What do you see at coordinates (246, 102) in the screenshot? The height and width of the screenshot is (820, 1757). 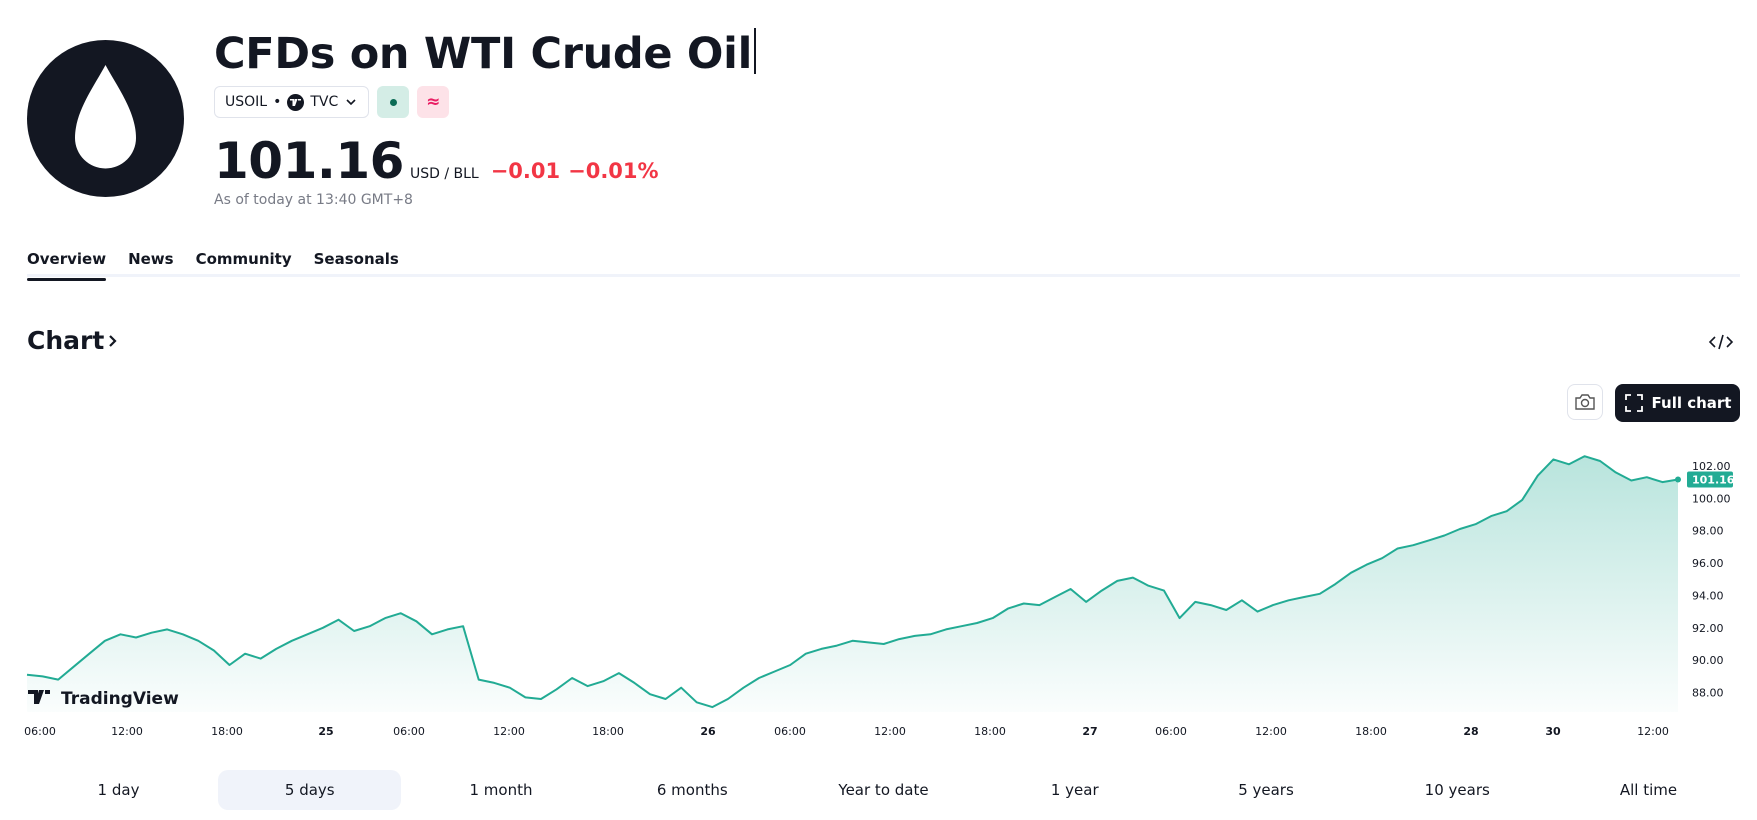 I see `symbol-label: USOIL` at bounding box center [246, 102].